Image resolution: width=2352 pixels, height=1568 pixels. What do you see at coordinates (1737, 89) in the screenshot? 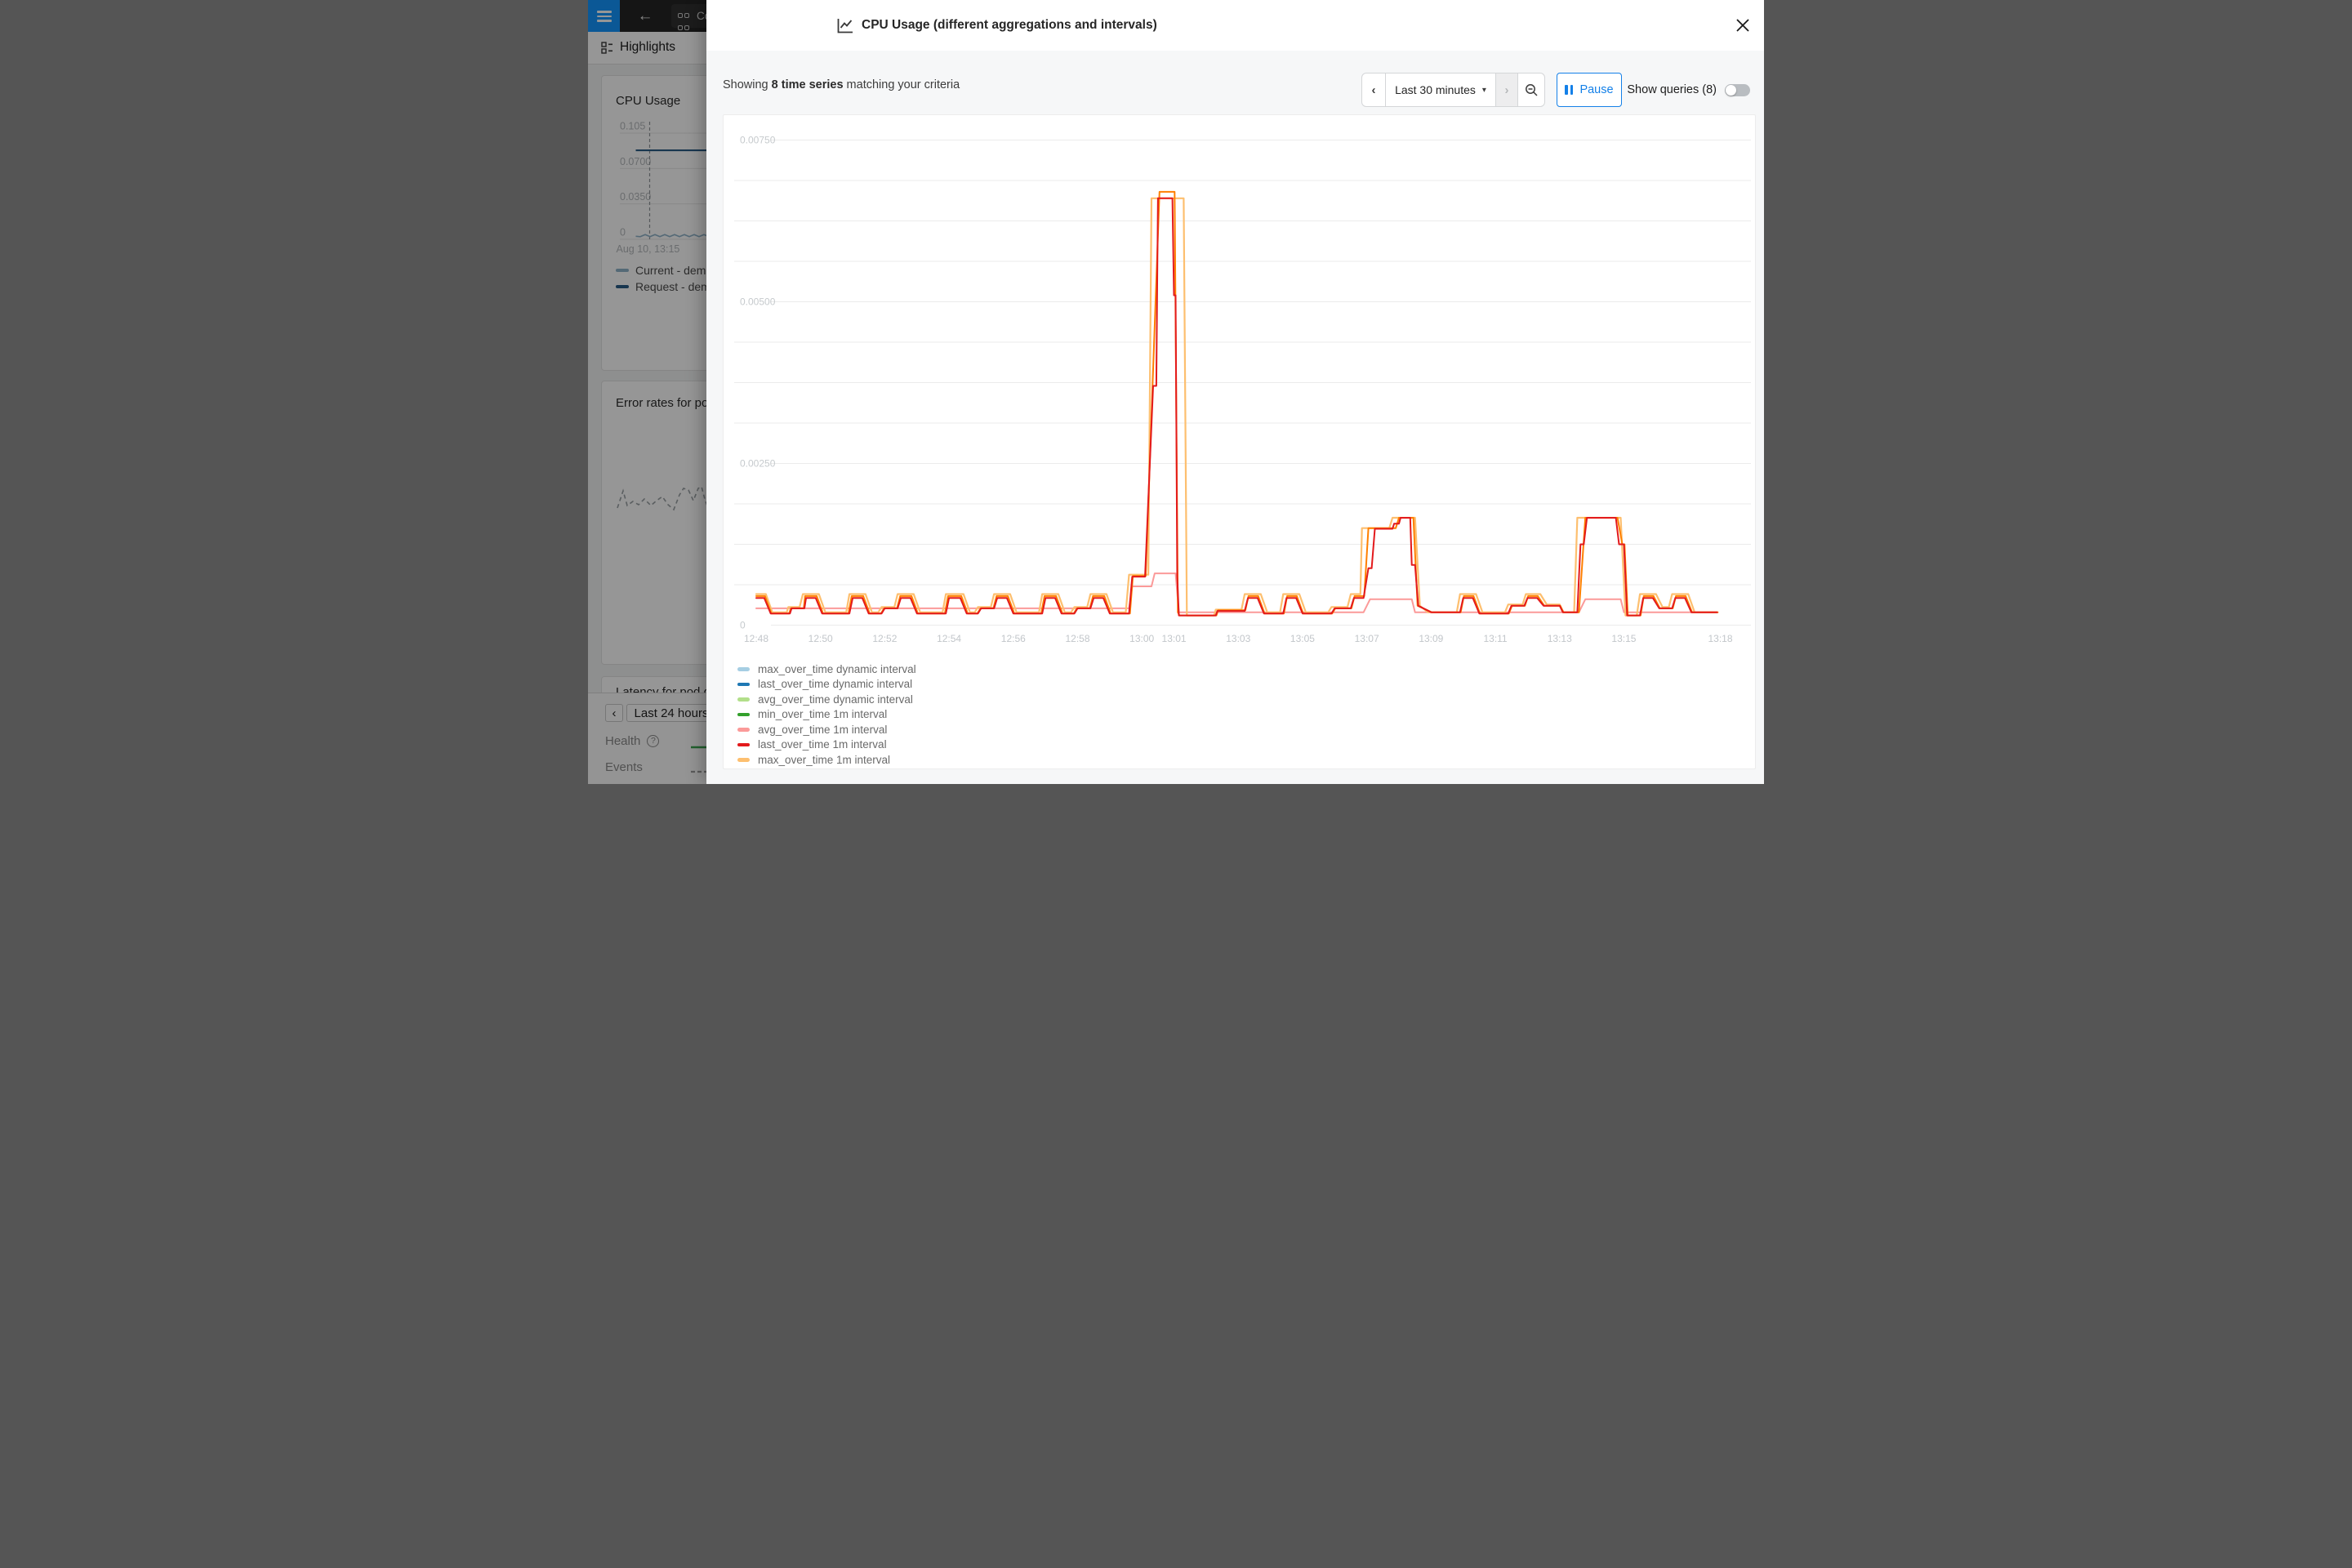
I see `show-queries-toggle` at bounding box center [1737, 89].